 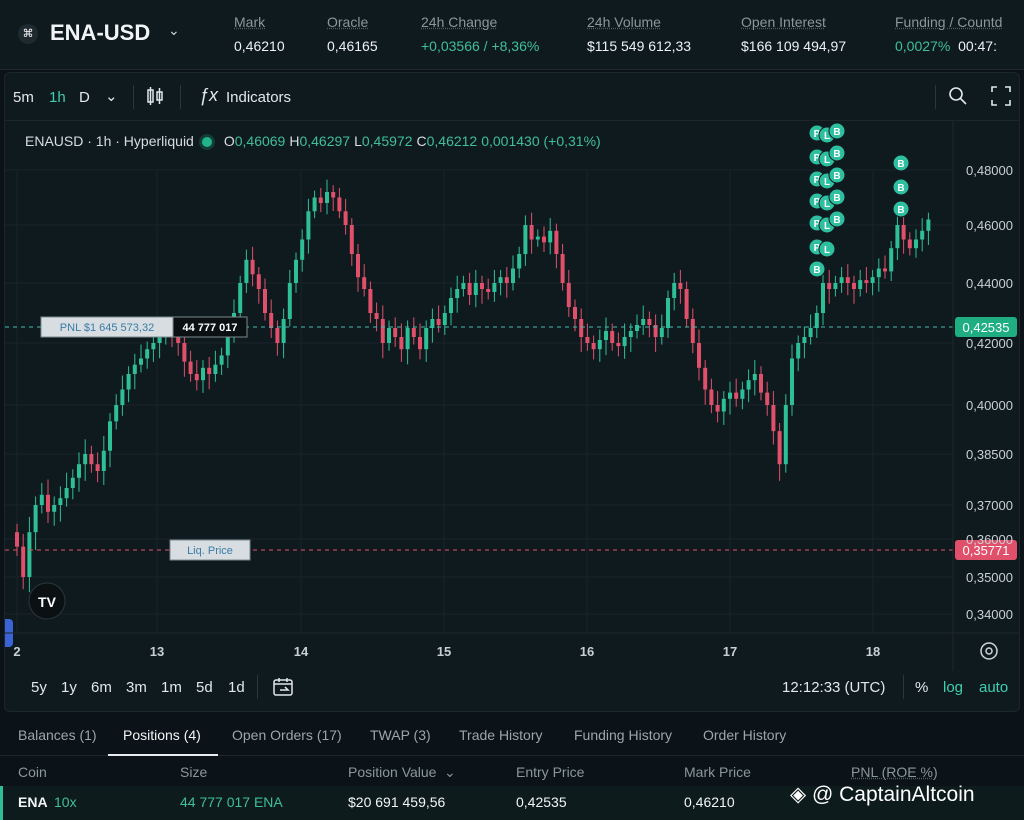 What do you see at coordinates (873, 651) in the screenshot?
I see `x-tick-label: 18` at bounding box center [873, 651].